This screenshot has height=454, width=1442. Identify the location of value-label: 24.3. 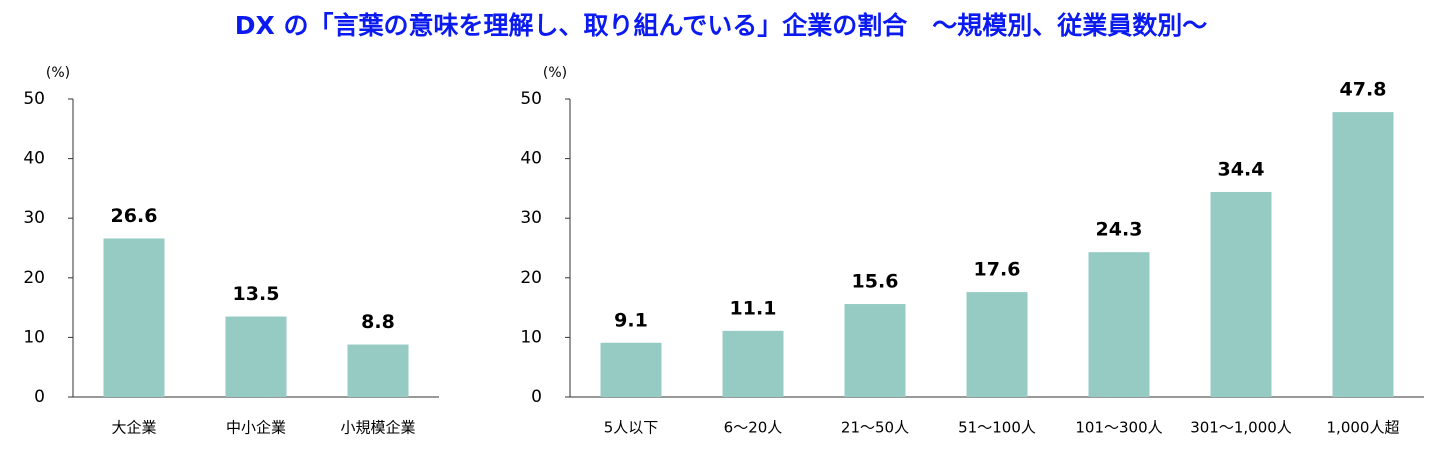
(1119, 230).